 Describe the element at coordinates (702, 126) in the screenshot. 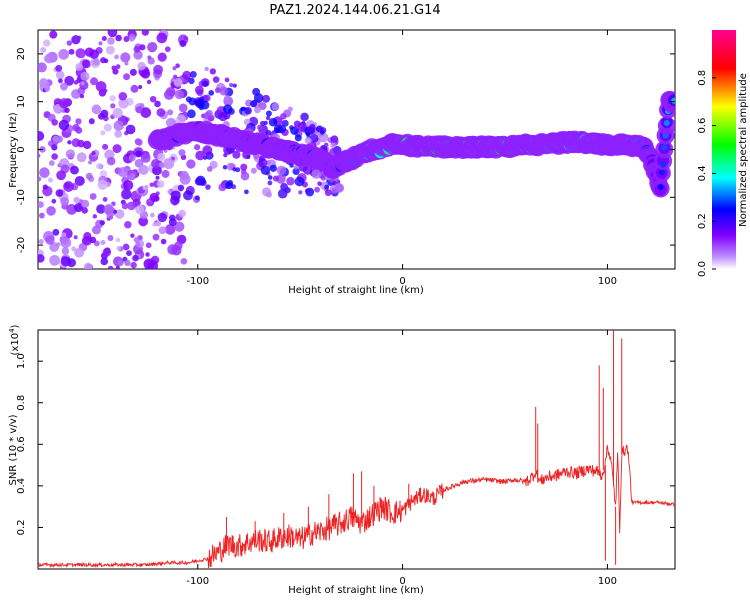

I see `colorbar-tick-label: 0.6` at that location.